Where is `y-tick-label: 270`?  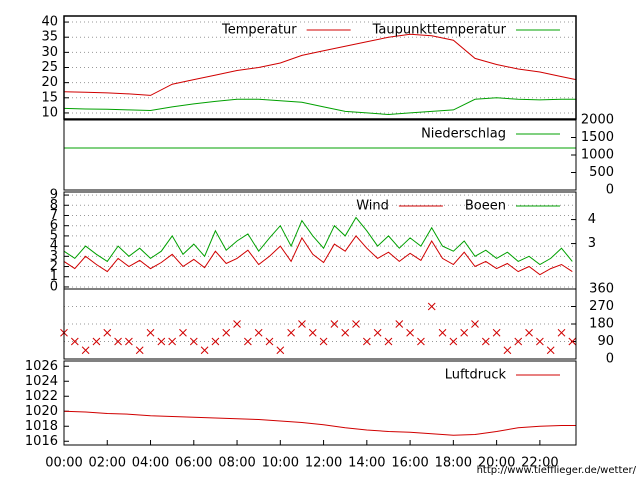
y-tick-label: 270 is located at coordinates (601, 306).